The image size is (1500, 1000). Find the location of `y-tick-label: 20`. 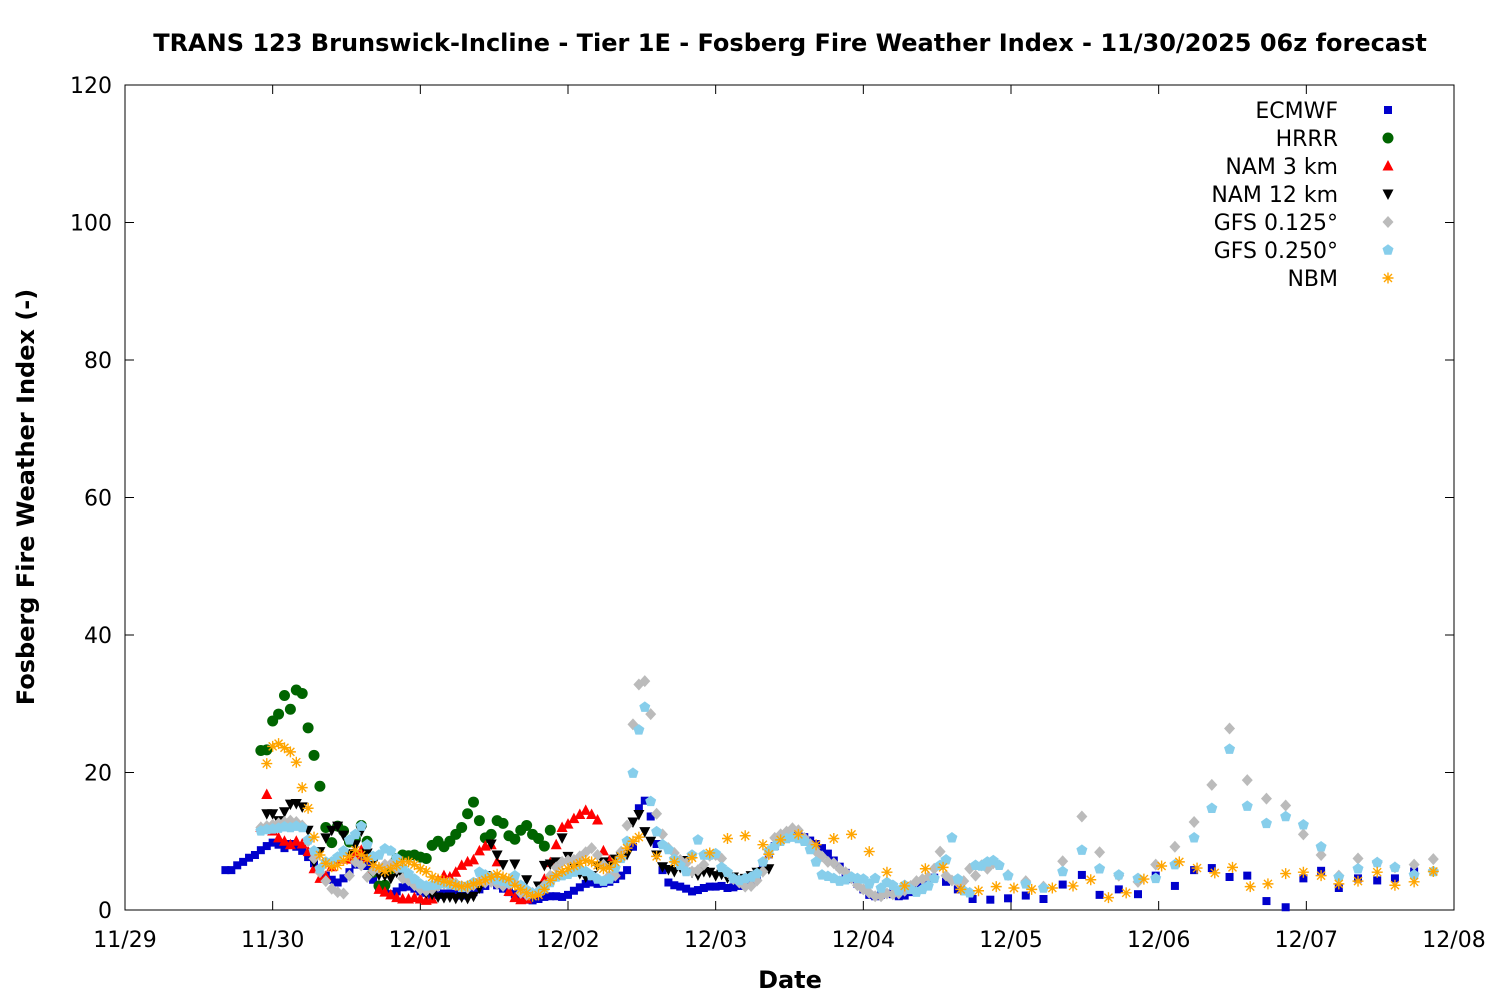

y-tick-label: 20 is located at coordinates (98, 774).